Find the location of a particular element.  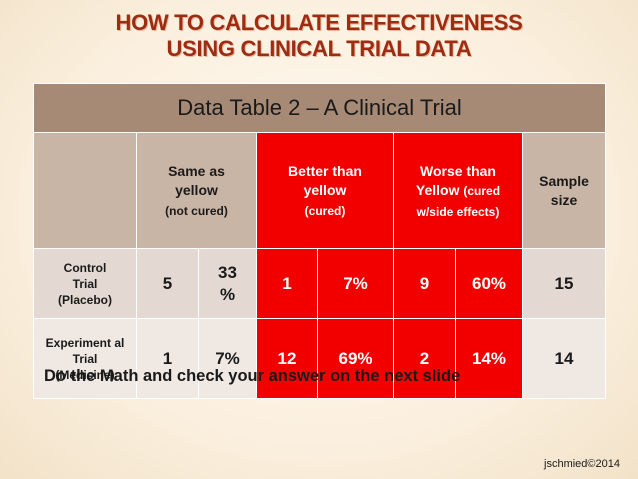

cell-control-same-pct-text: 33 % is located at coordinates (227, 283).